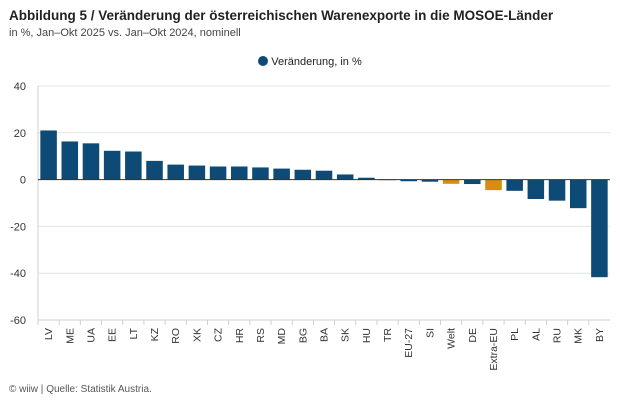 Image resolution: width=620 pixels, height=400 pixels. What do you see at coordinates (325, 335) in the screenshot?
I see `x-tick-label: BA` at bounding box center [325, 335].